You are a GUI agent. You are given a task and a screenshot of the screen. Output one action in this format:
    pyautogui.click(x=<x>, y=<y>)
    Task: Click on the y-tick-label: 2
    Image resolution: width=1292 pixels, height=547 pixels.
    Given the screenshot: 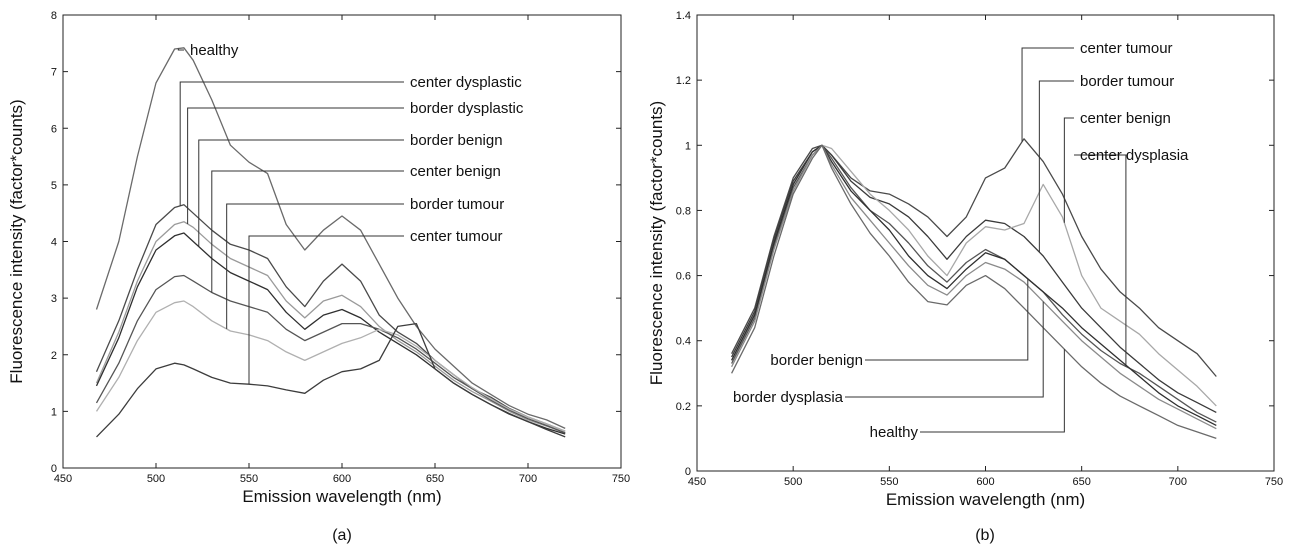 What is the action you would take?
    pyautogui.click(x=54, y=356)
    